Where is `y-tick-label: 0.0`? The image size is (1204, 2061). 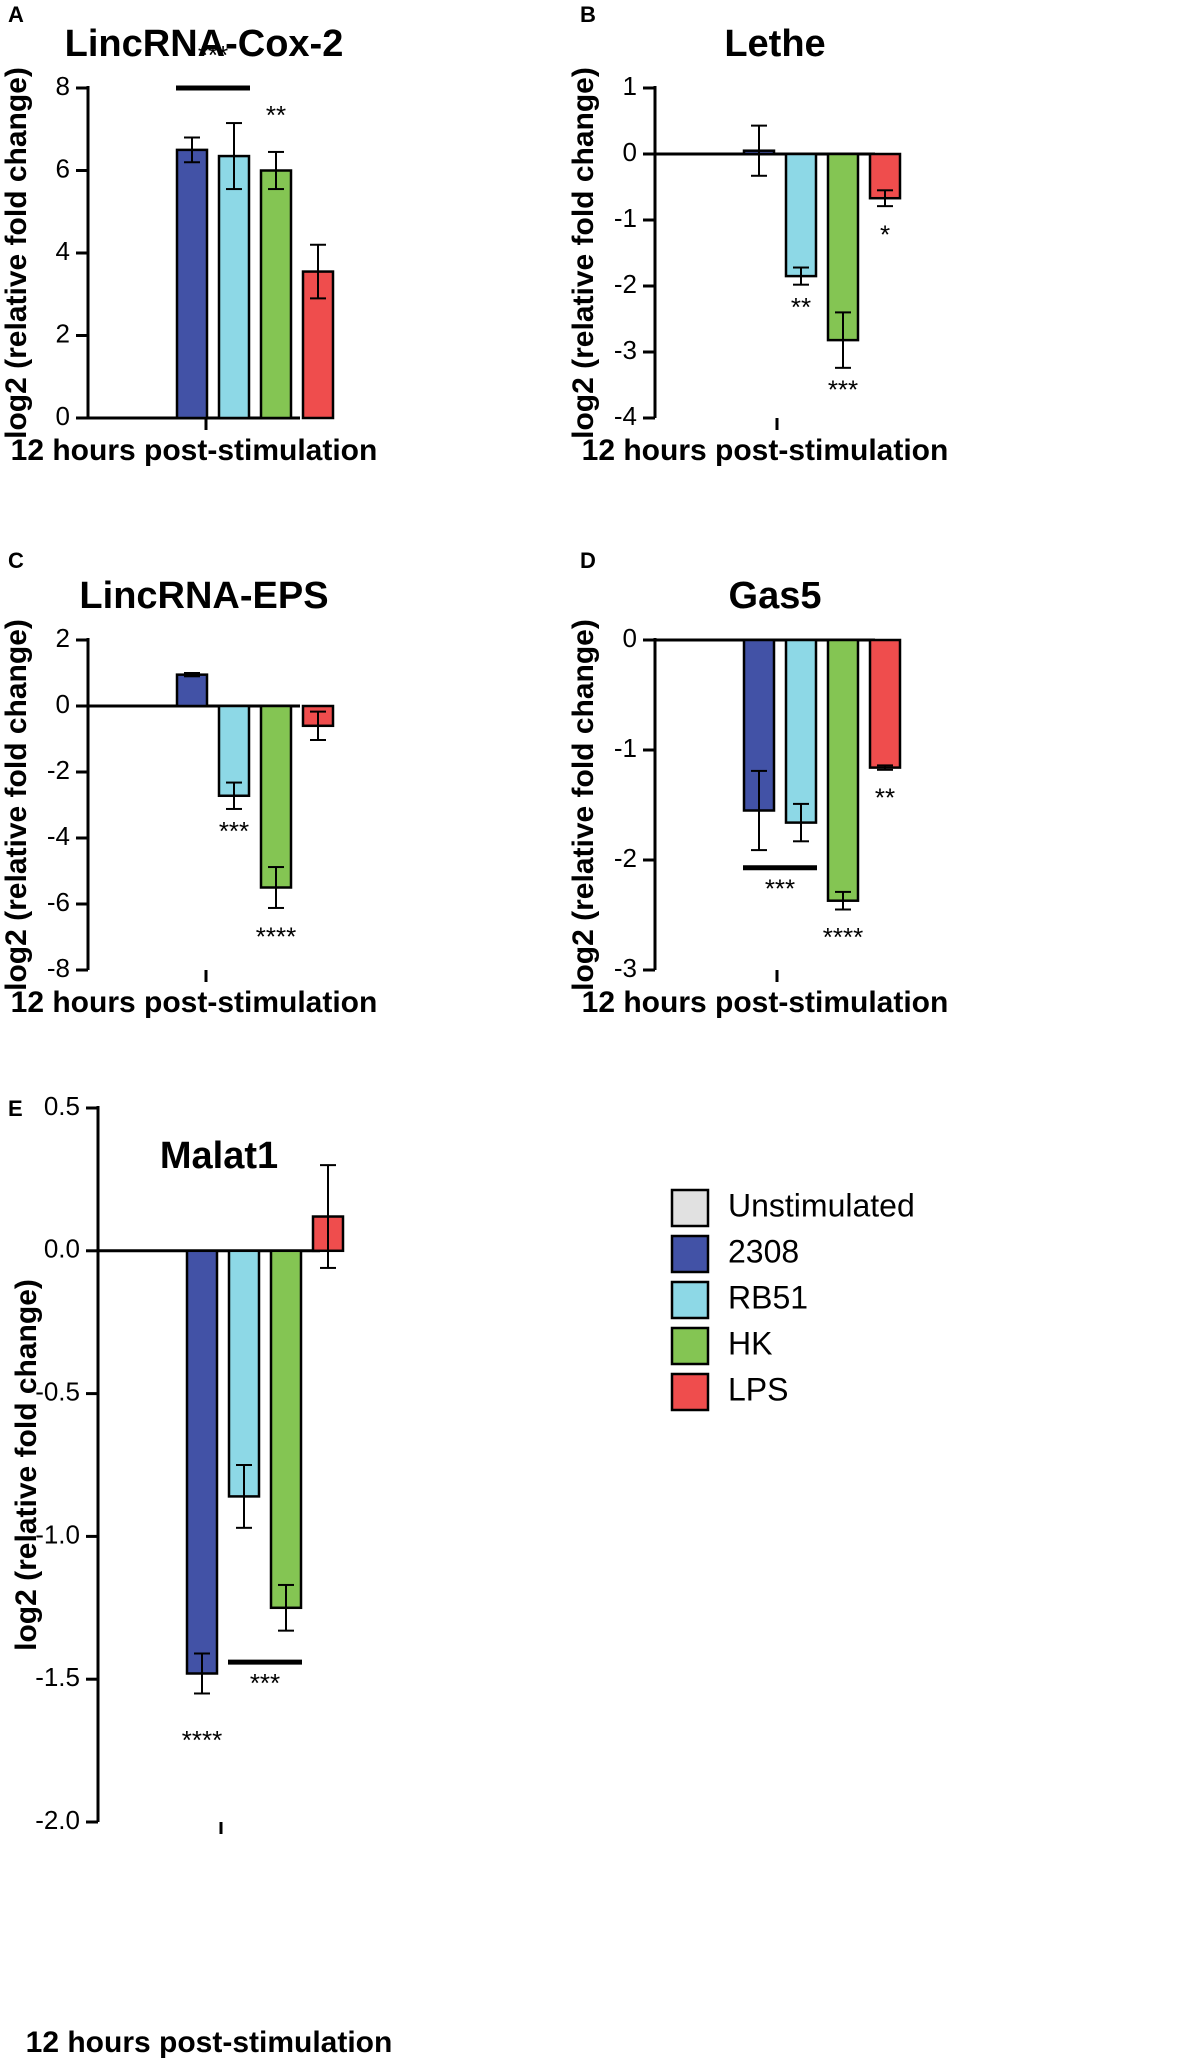 y-tick-label: 0.0 is located at coordinates (62, 1249).